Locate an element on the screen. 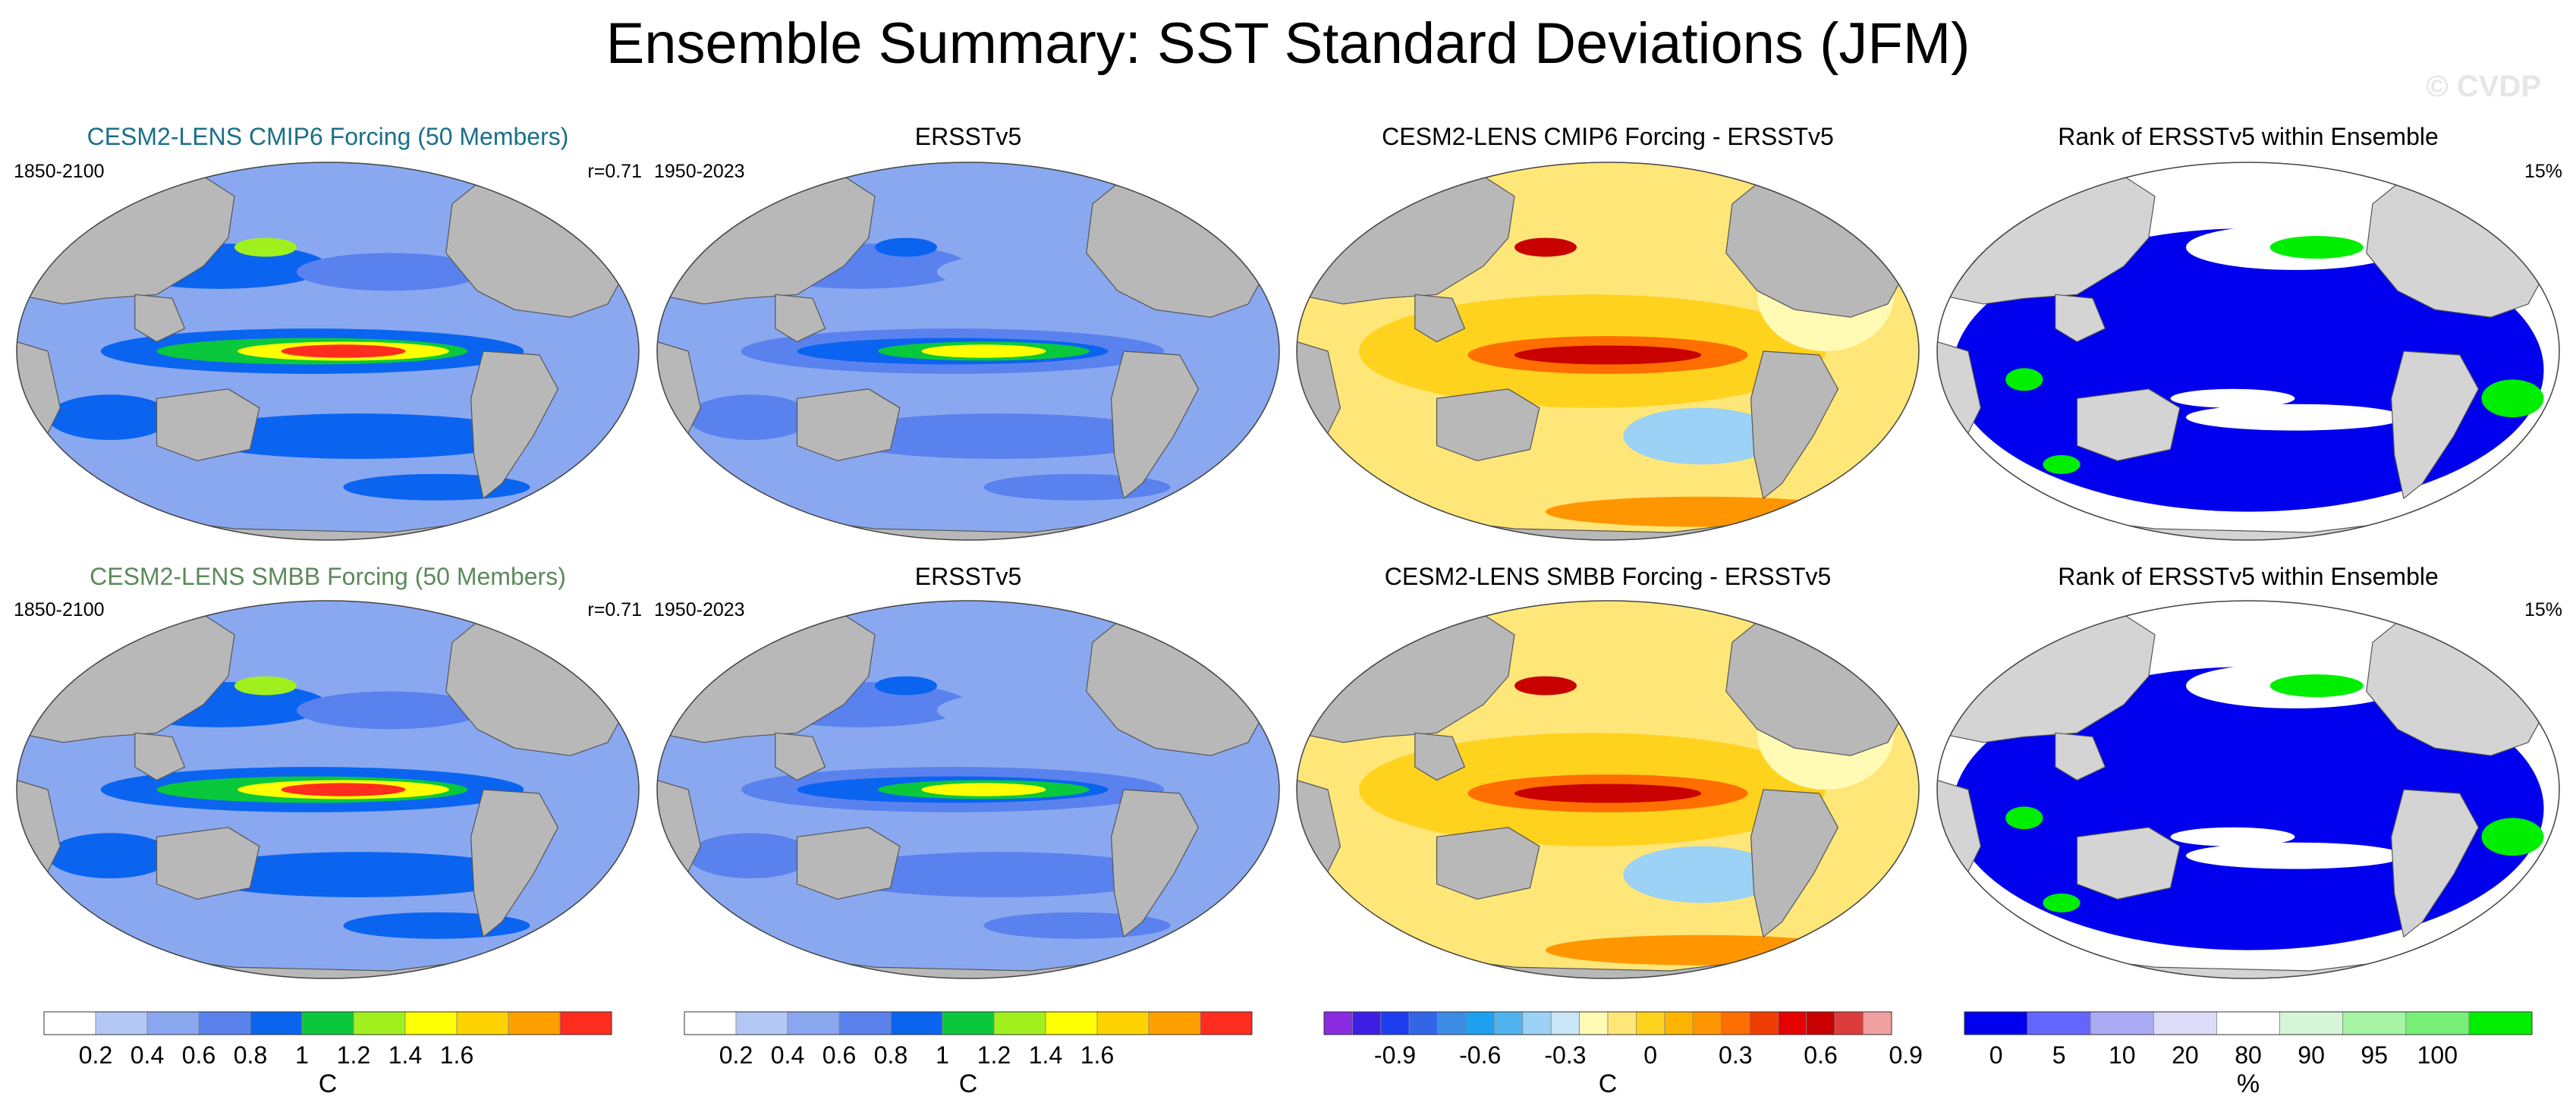  colorbar-tick-label: 5 is located at coordinates (2059, 1055).